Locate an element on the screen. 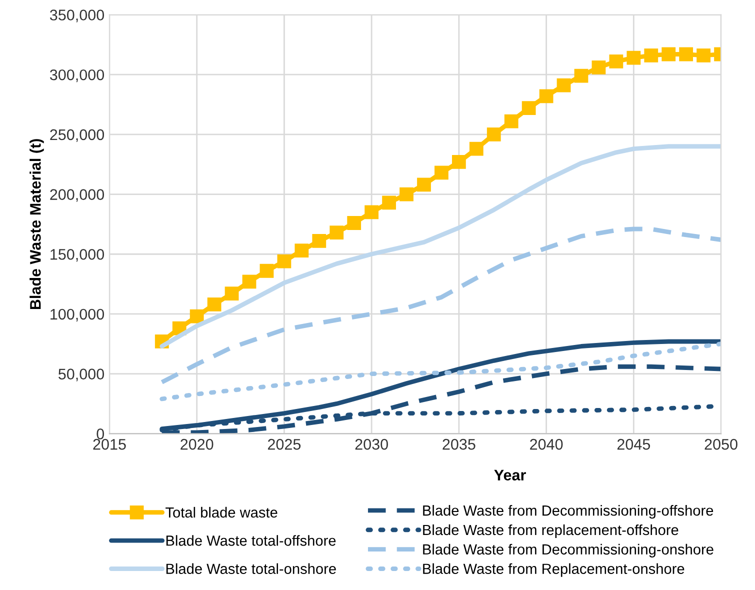 This screenshot has height=590, width=755. y-tick-label: 350,000 is located at coordinates (77, 16).